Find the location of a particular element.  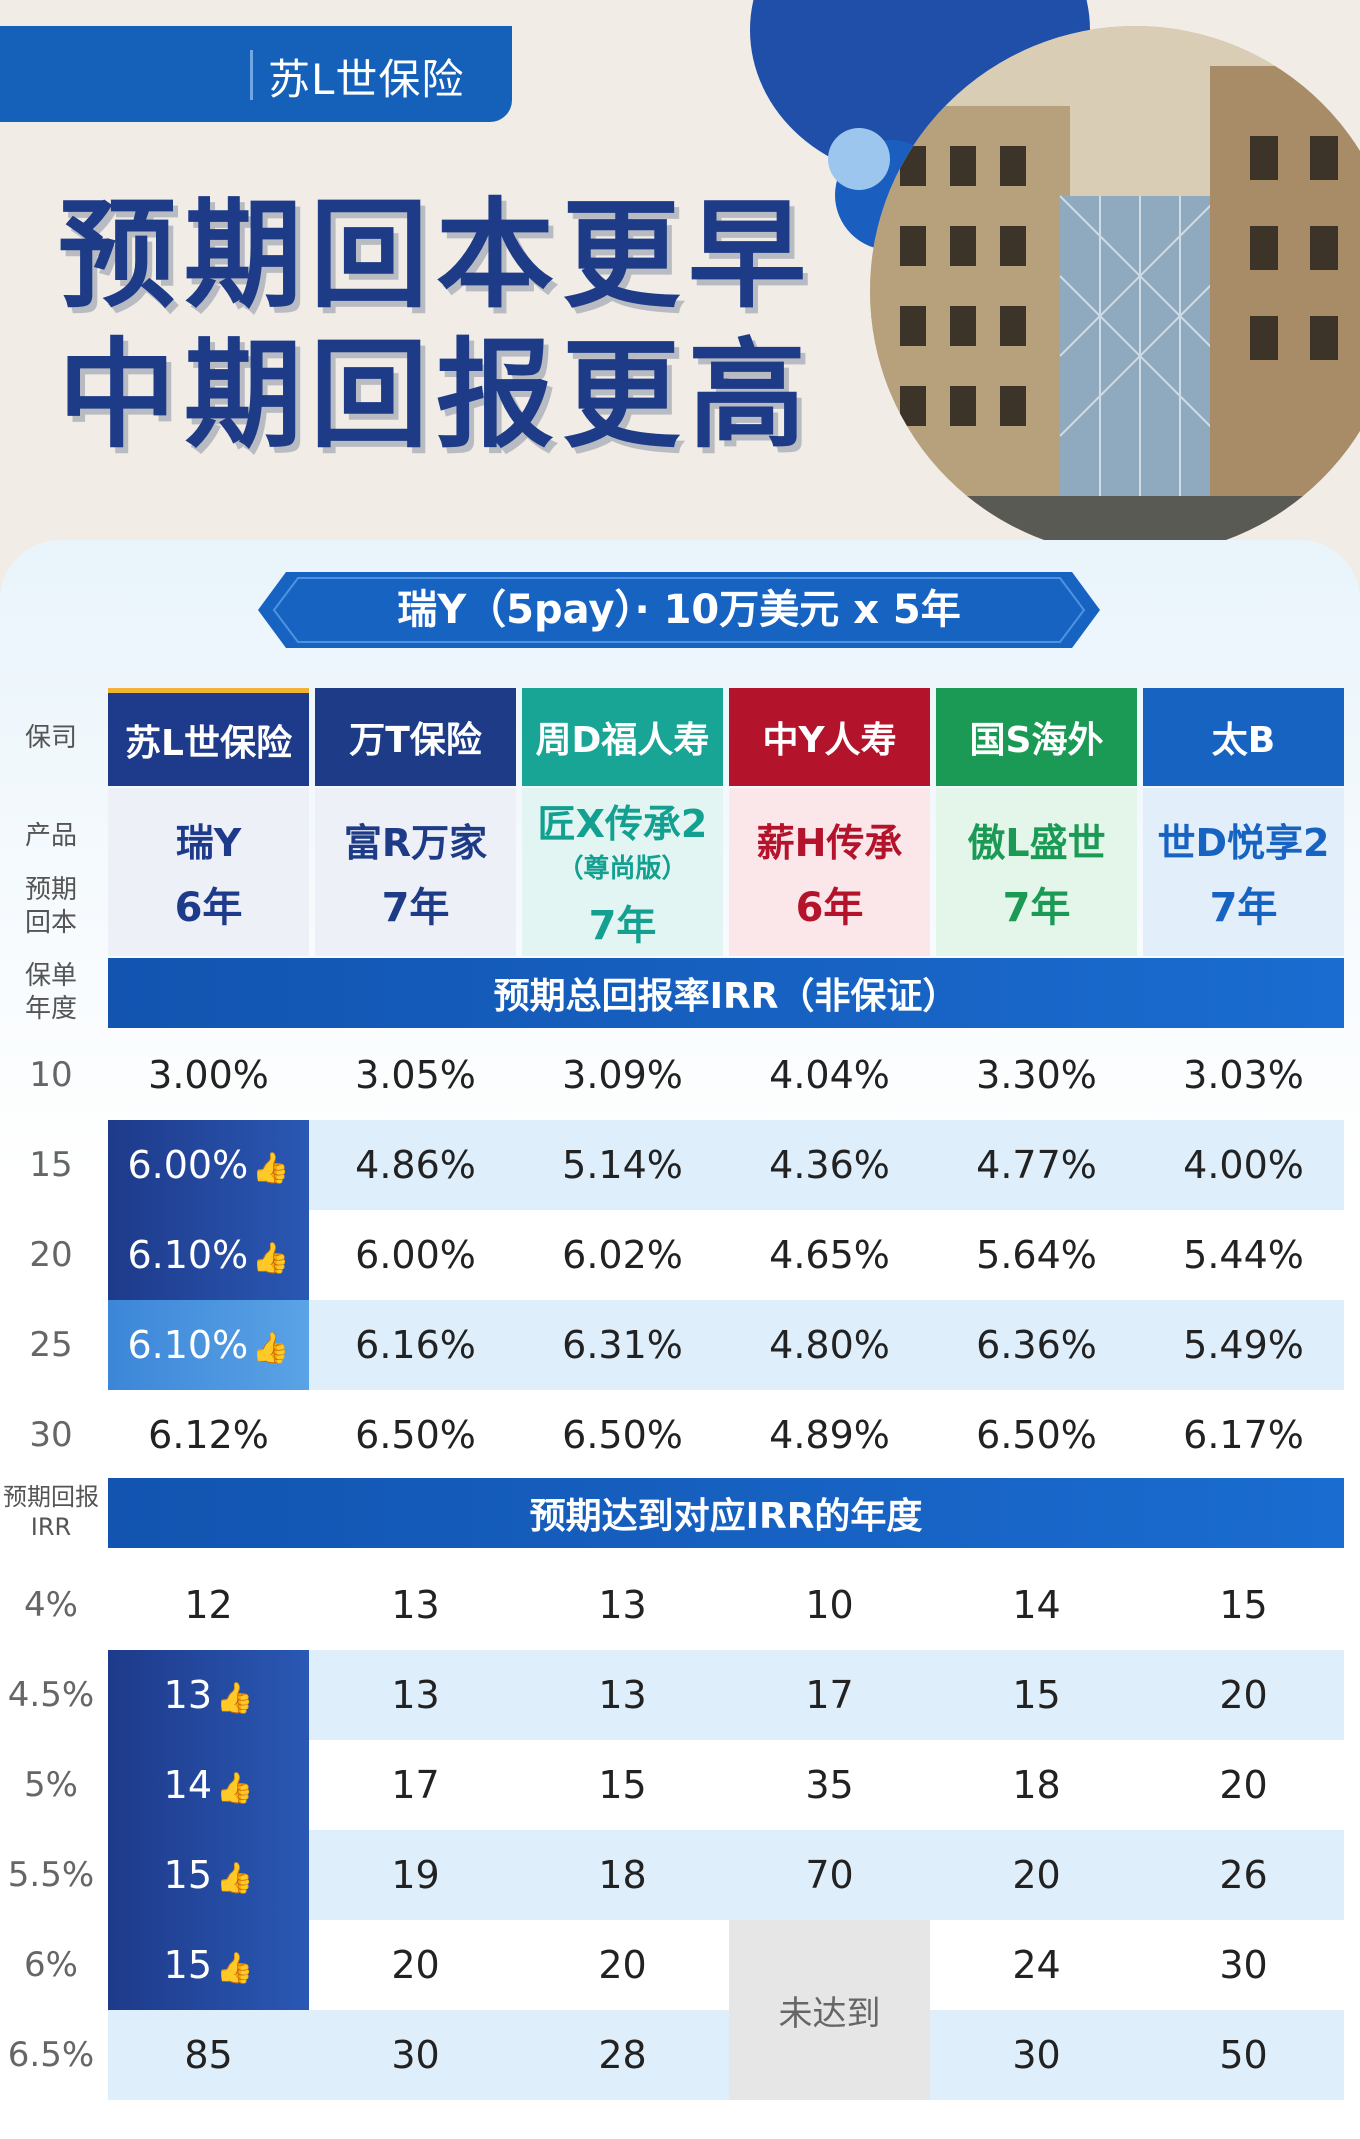

product-cell: 富R万家 7年 is located at coordinates (415, 872).